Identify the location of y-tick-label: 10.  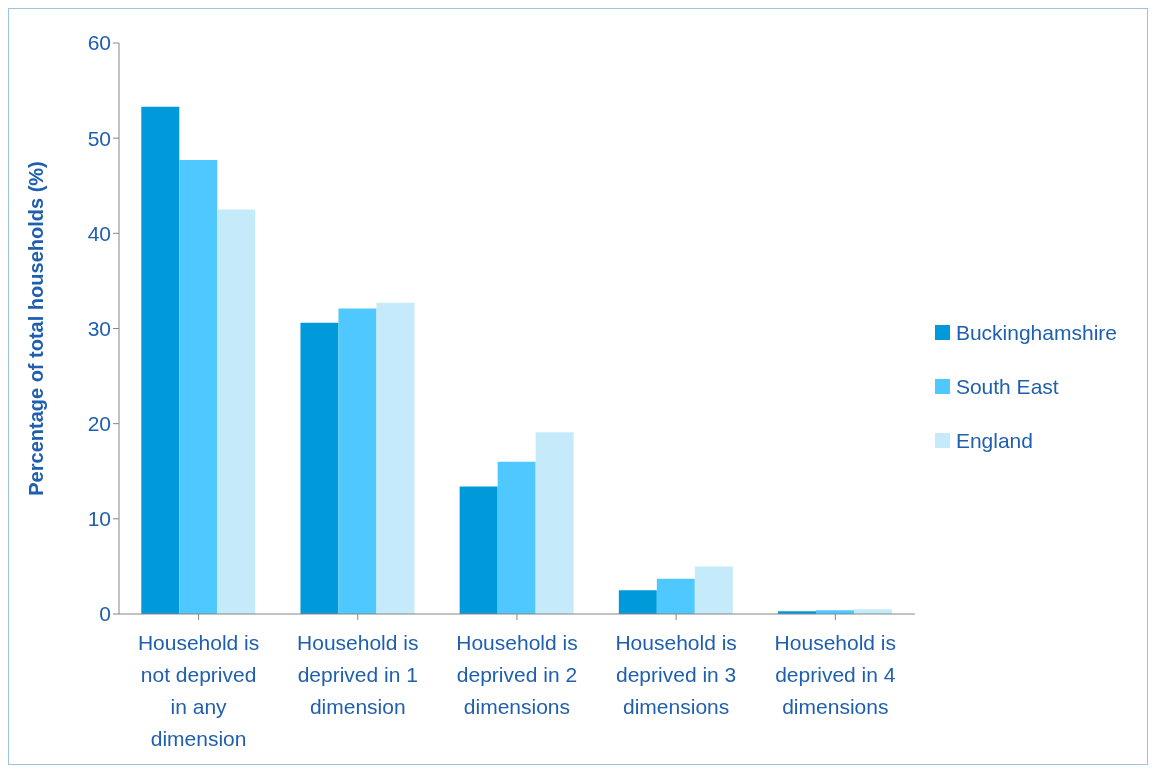
(99, 519).